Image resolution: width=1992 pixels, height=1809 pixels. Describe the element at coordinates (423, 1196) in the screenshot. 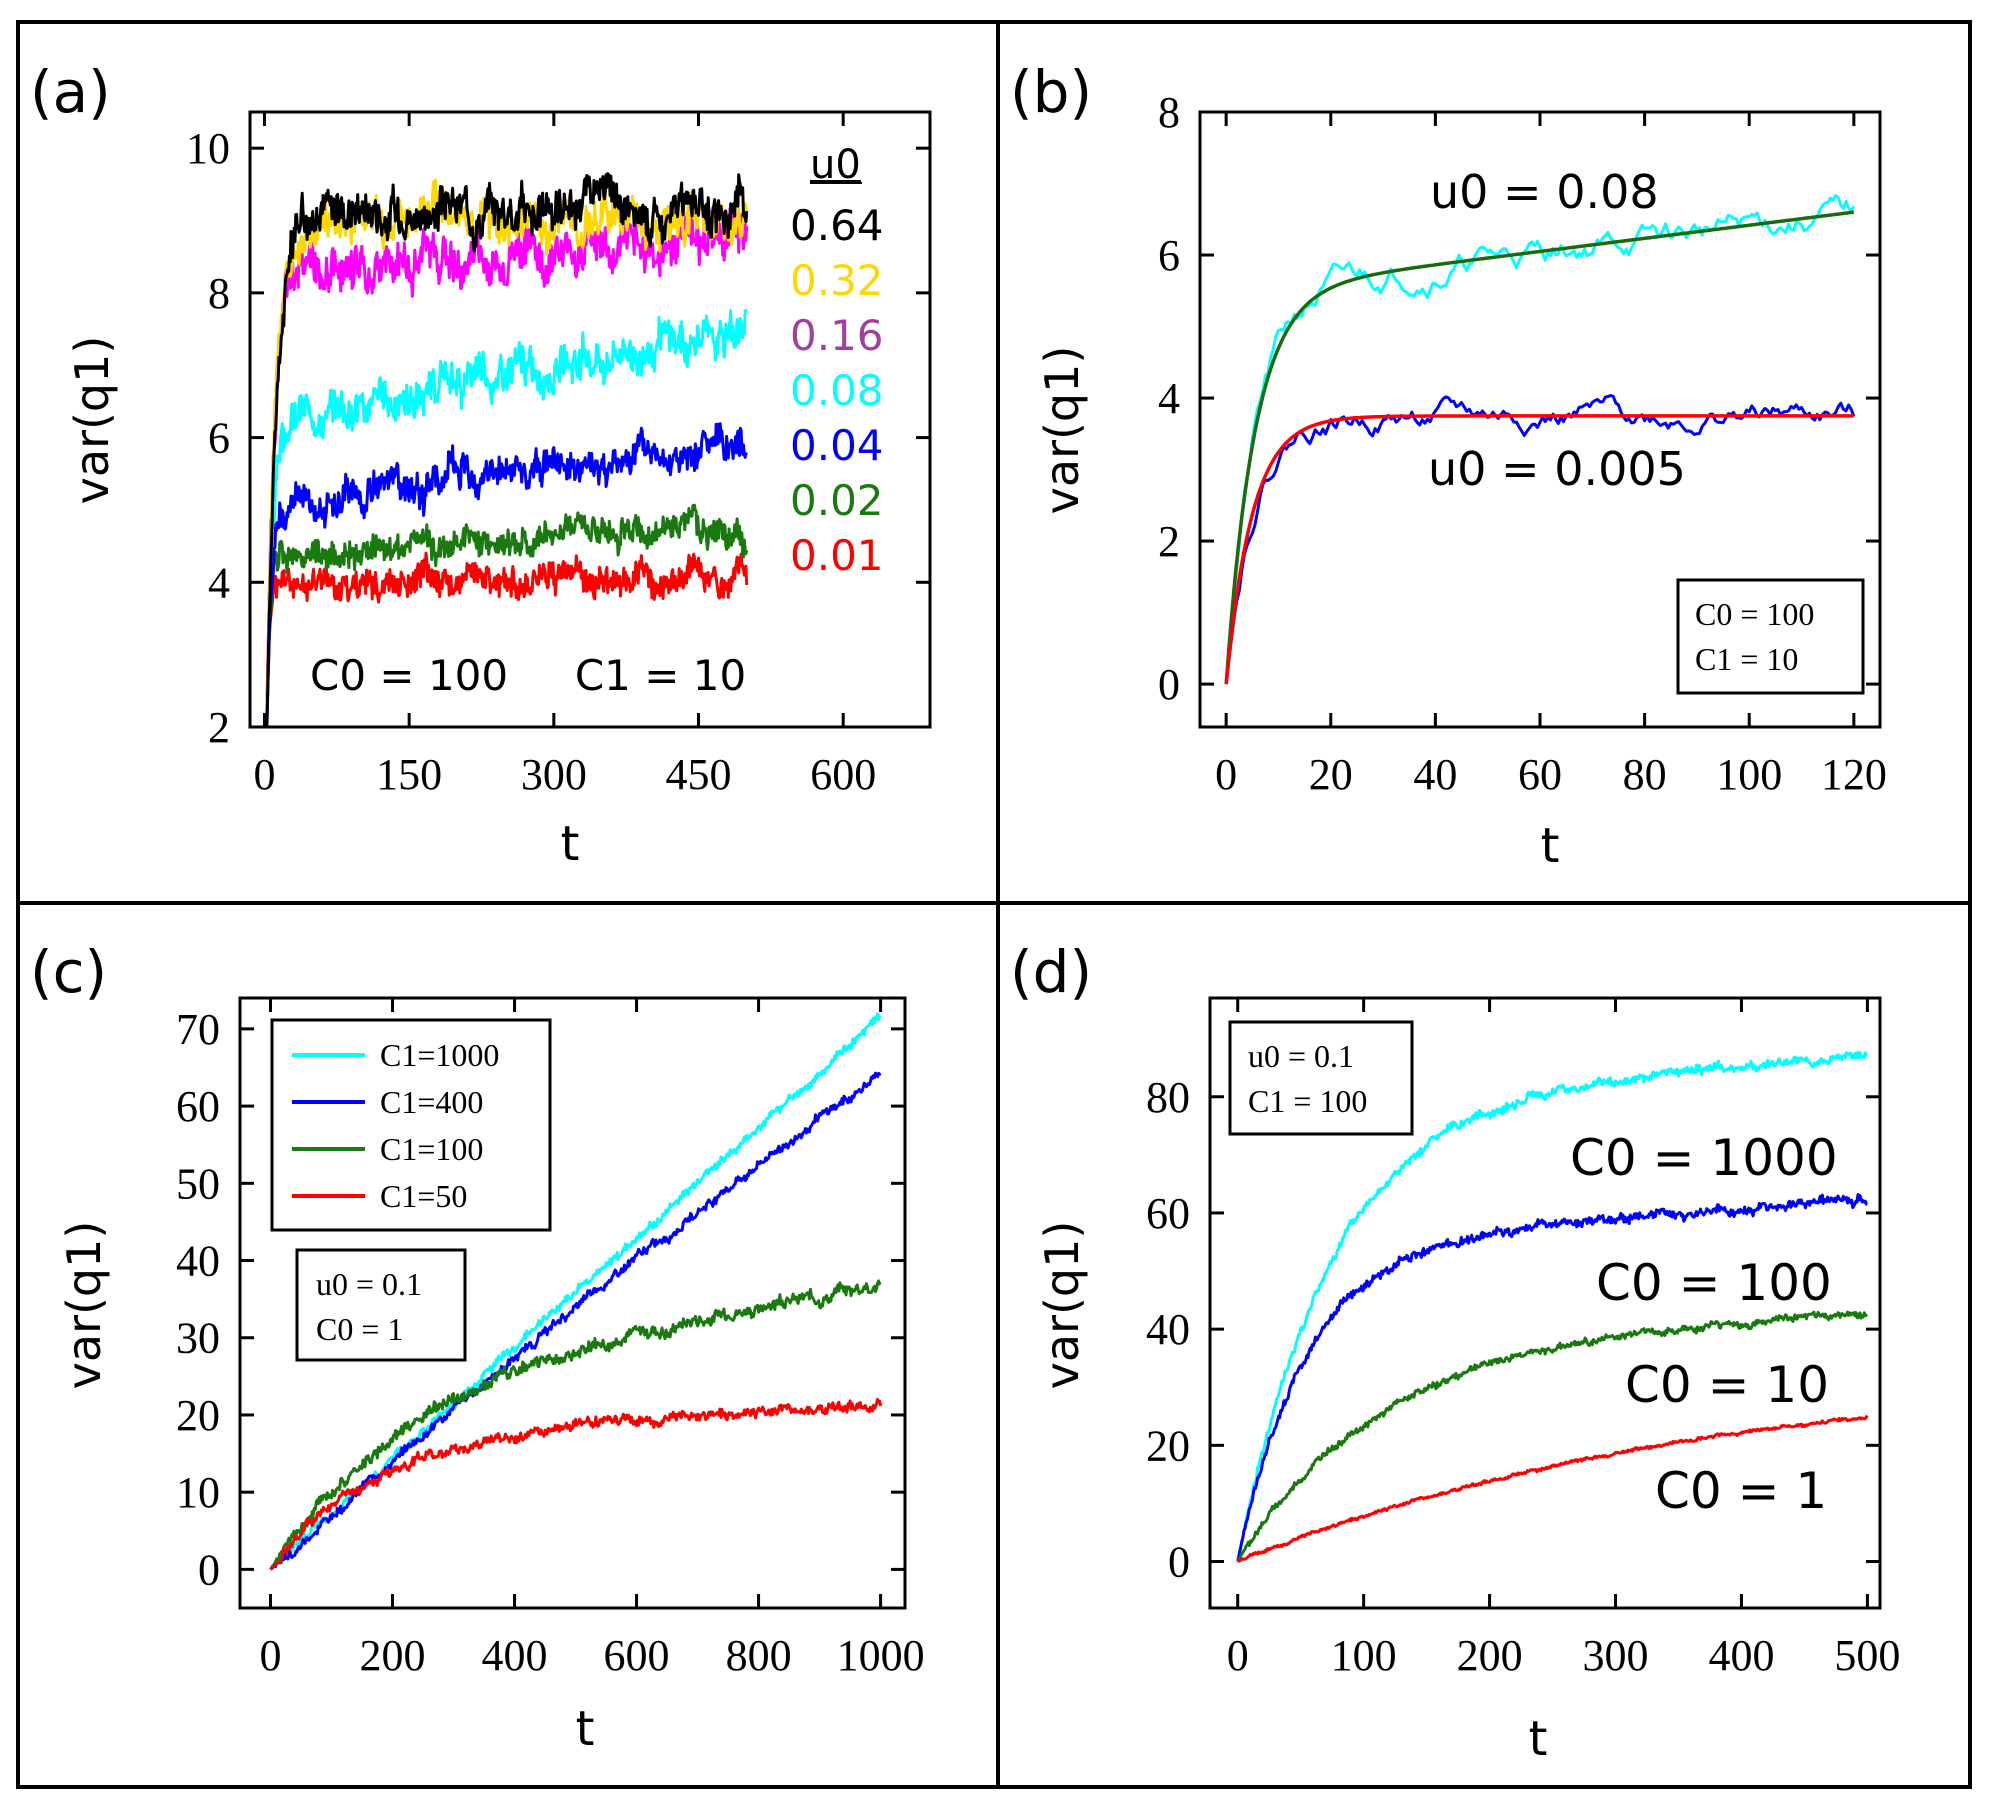

I see `legend-c-label-3: C1=50` at that location.